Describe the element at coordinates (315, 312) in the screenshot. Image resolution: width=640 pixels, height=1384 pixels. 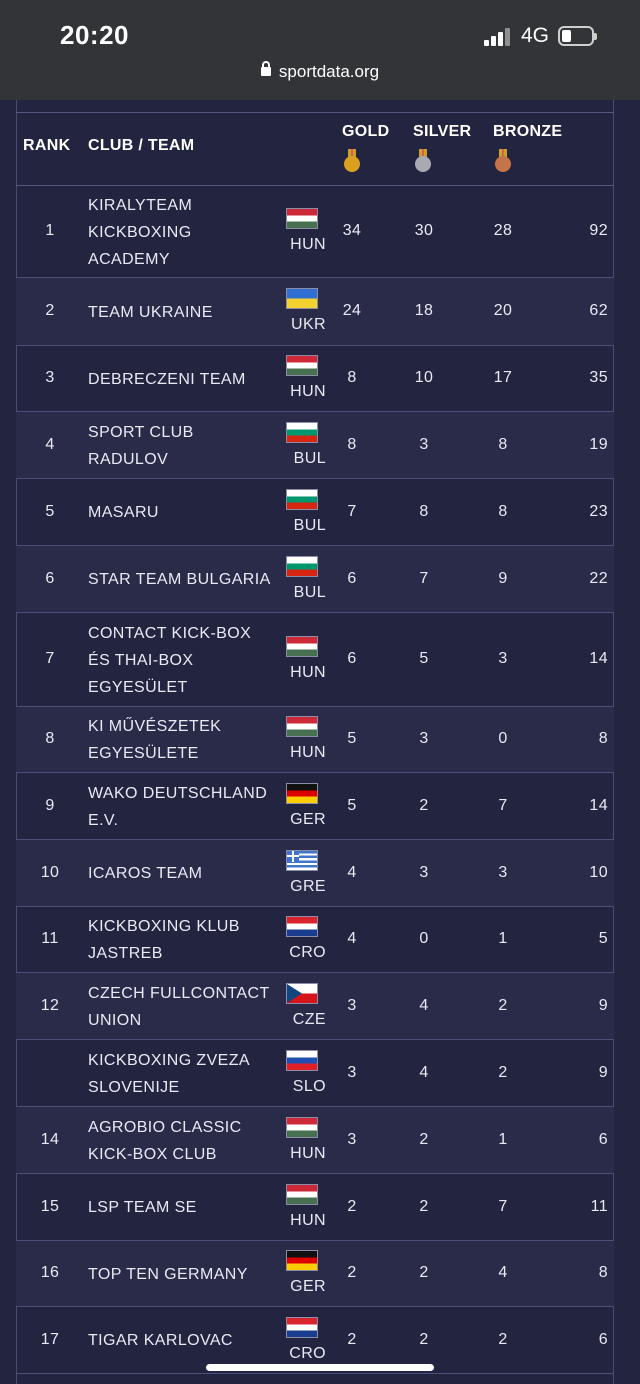
I see `table-row: 2 TEAM UKRAINE UKR 24 18 20 62` at that location.